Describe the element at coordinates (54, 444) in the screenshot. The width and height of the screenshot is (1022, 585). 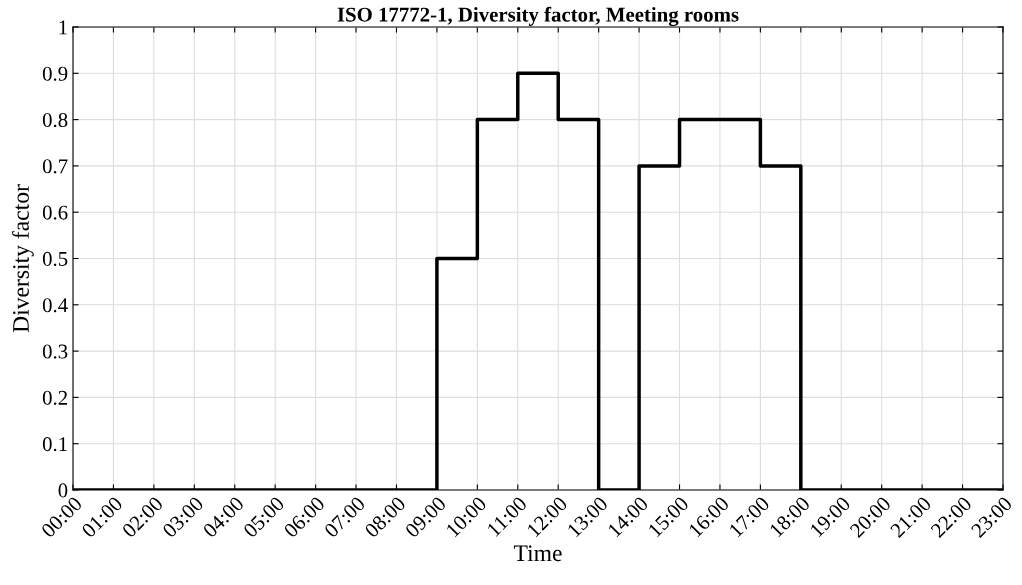
I see `y-tick-label: 0.1` at that location.